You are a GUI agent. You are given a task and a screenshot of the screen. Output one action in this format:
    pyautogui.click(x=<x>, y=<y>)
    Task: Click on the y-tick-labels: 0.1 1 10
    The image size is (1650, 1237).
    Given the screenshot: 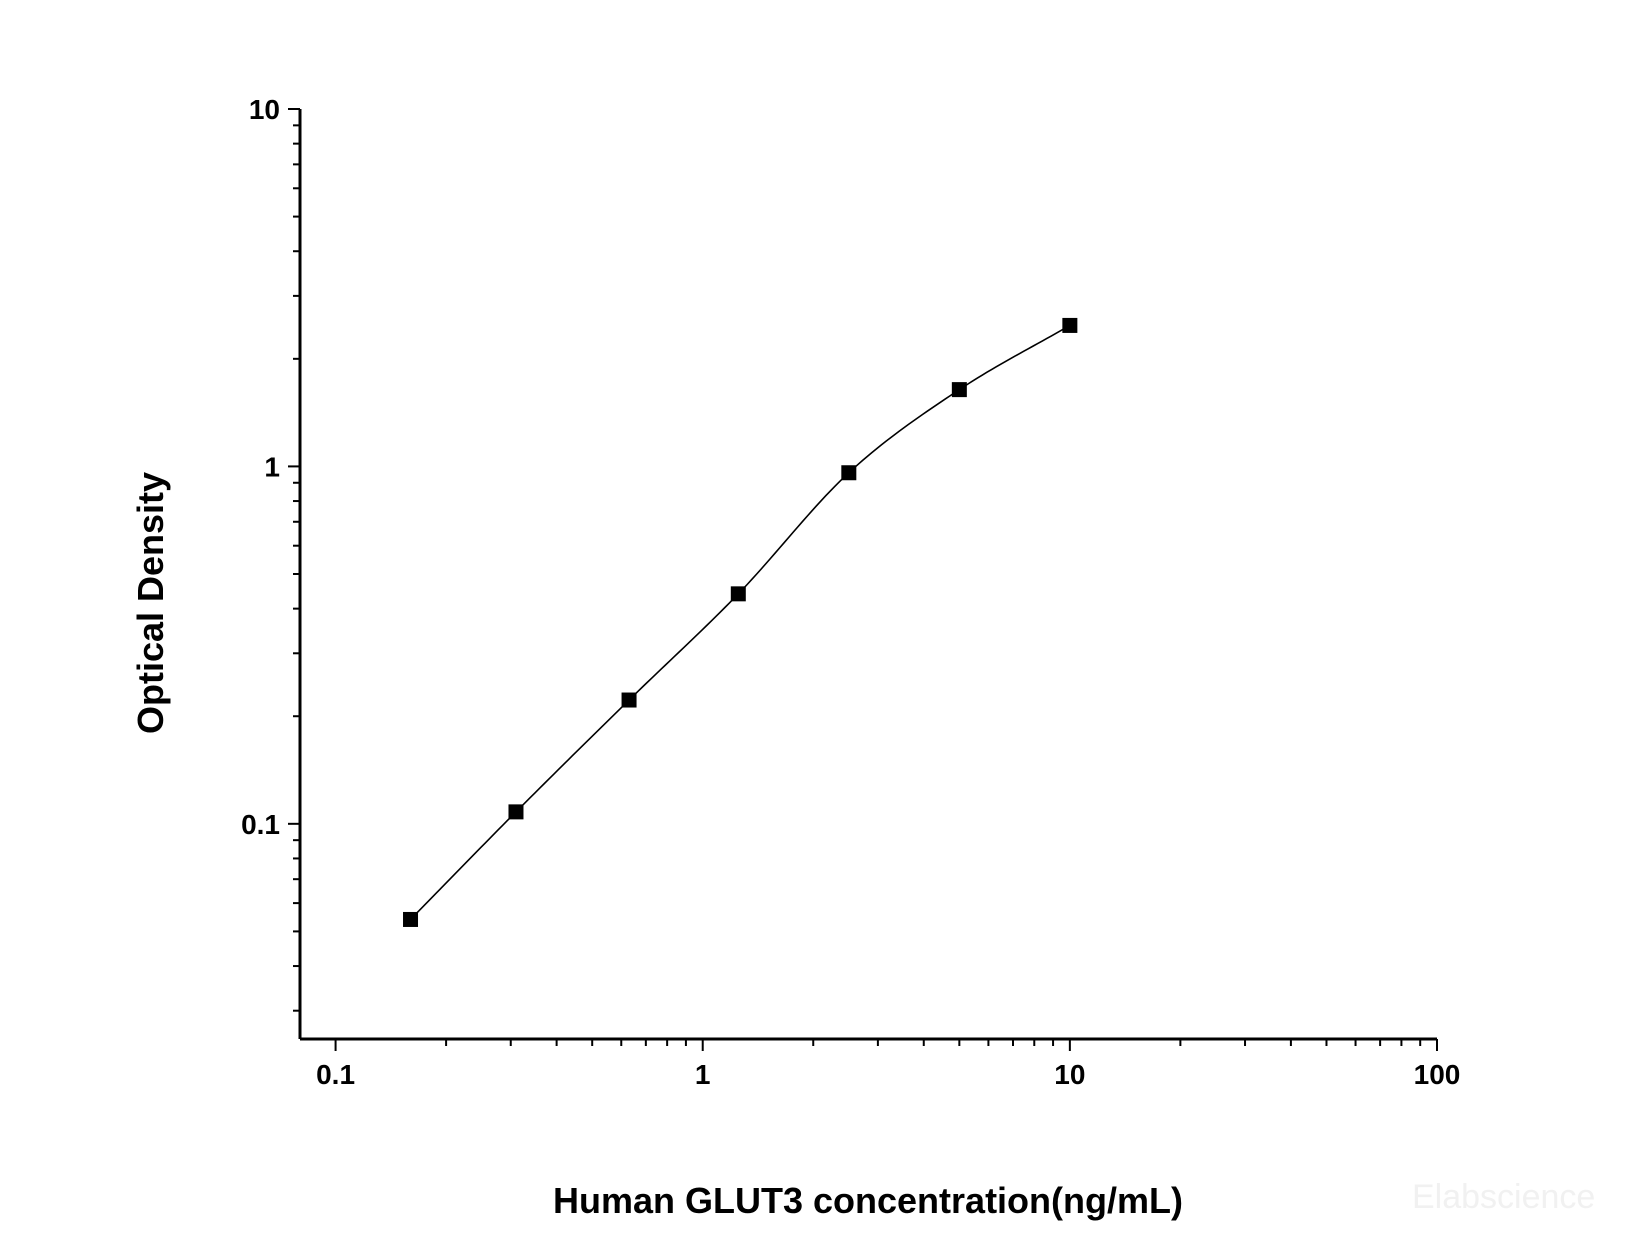 What is the action you would take?
    pyautogui.click(x=260, y=467)
    